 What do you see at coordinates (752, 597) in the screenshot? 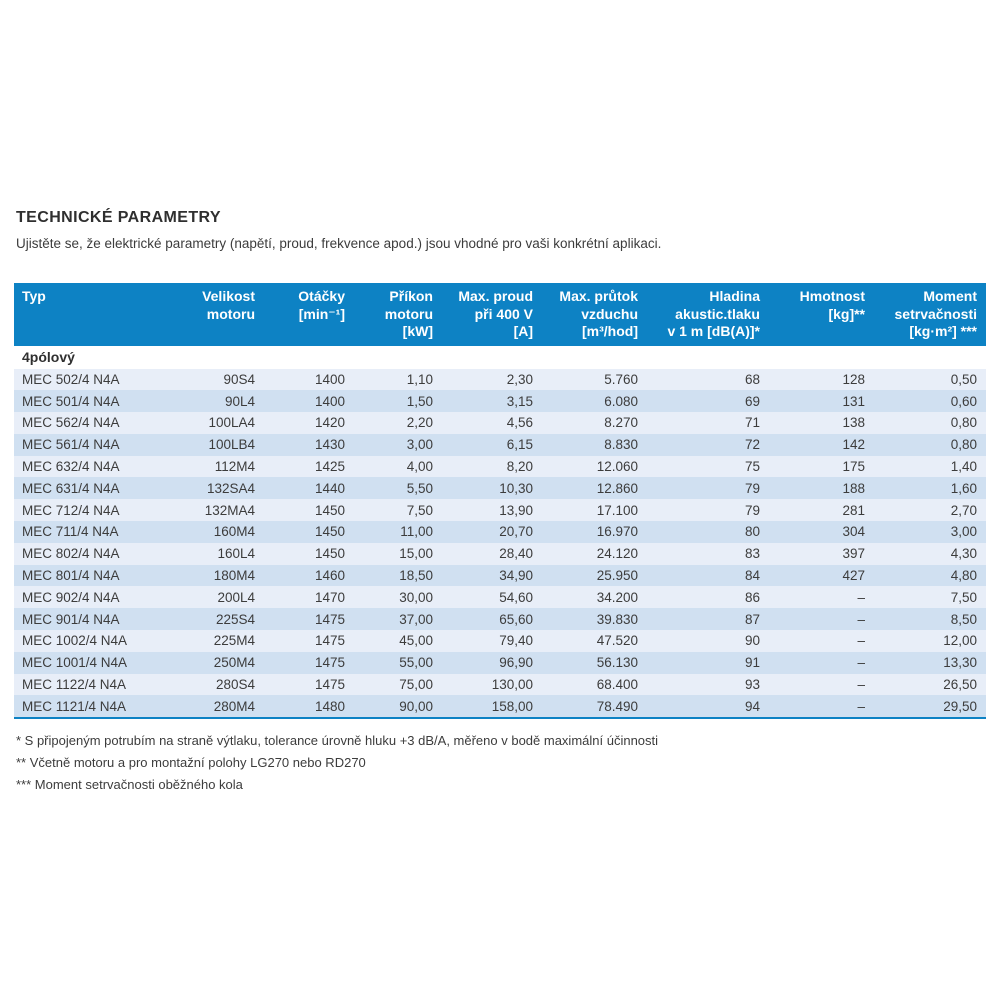
I see `table-cell: 86` at bounding box center [752, 597].